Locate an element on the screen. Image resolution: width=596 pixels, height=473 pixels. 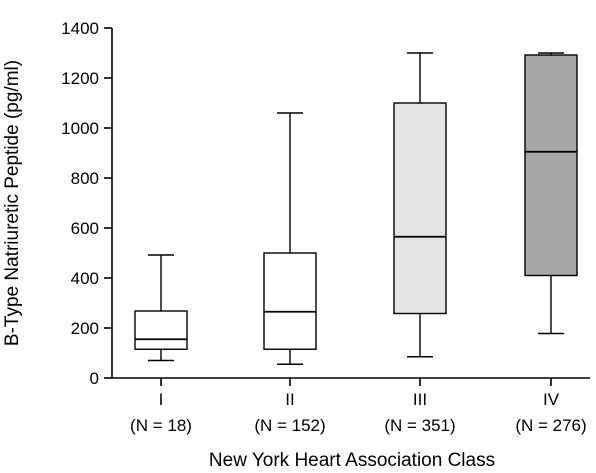
y-axis-title: B-Type Natriuretic Peptide (pg/ml) is located at coordinates (12, 203).